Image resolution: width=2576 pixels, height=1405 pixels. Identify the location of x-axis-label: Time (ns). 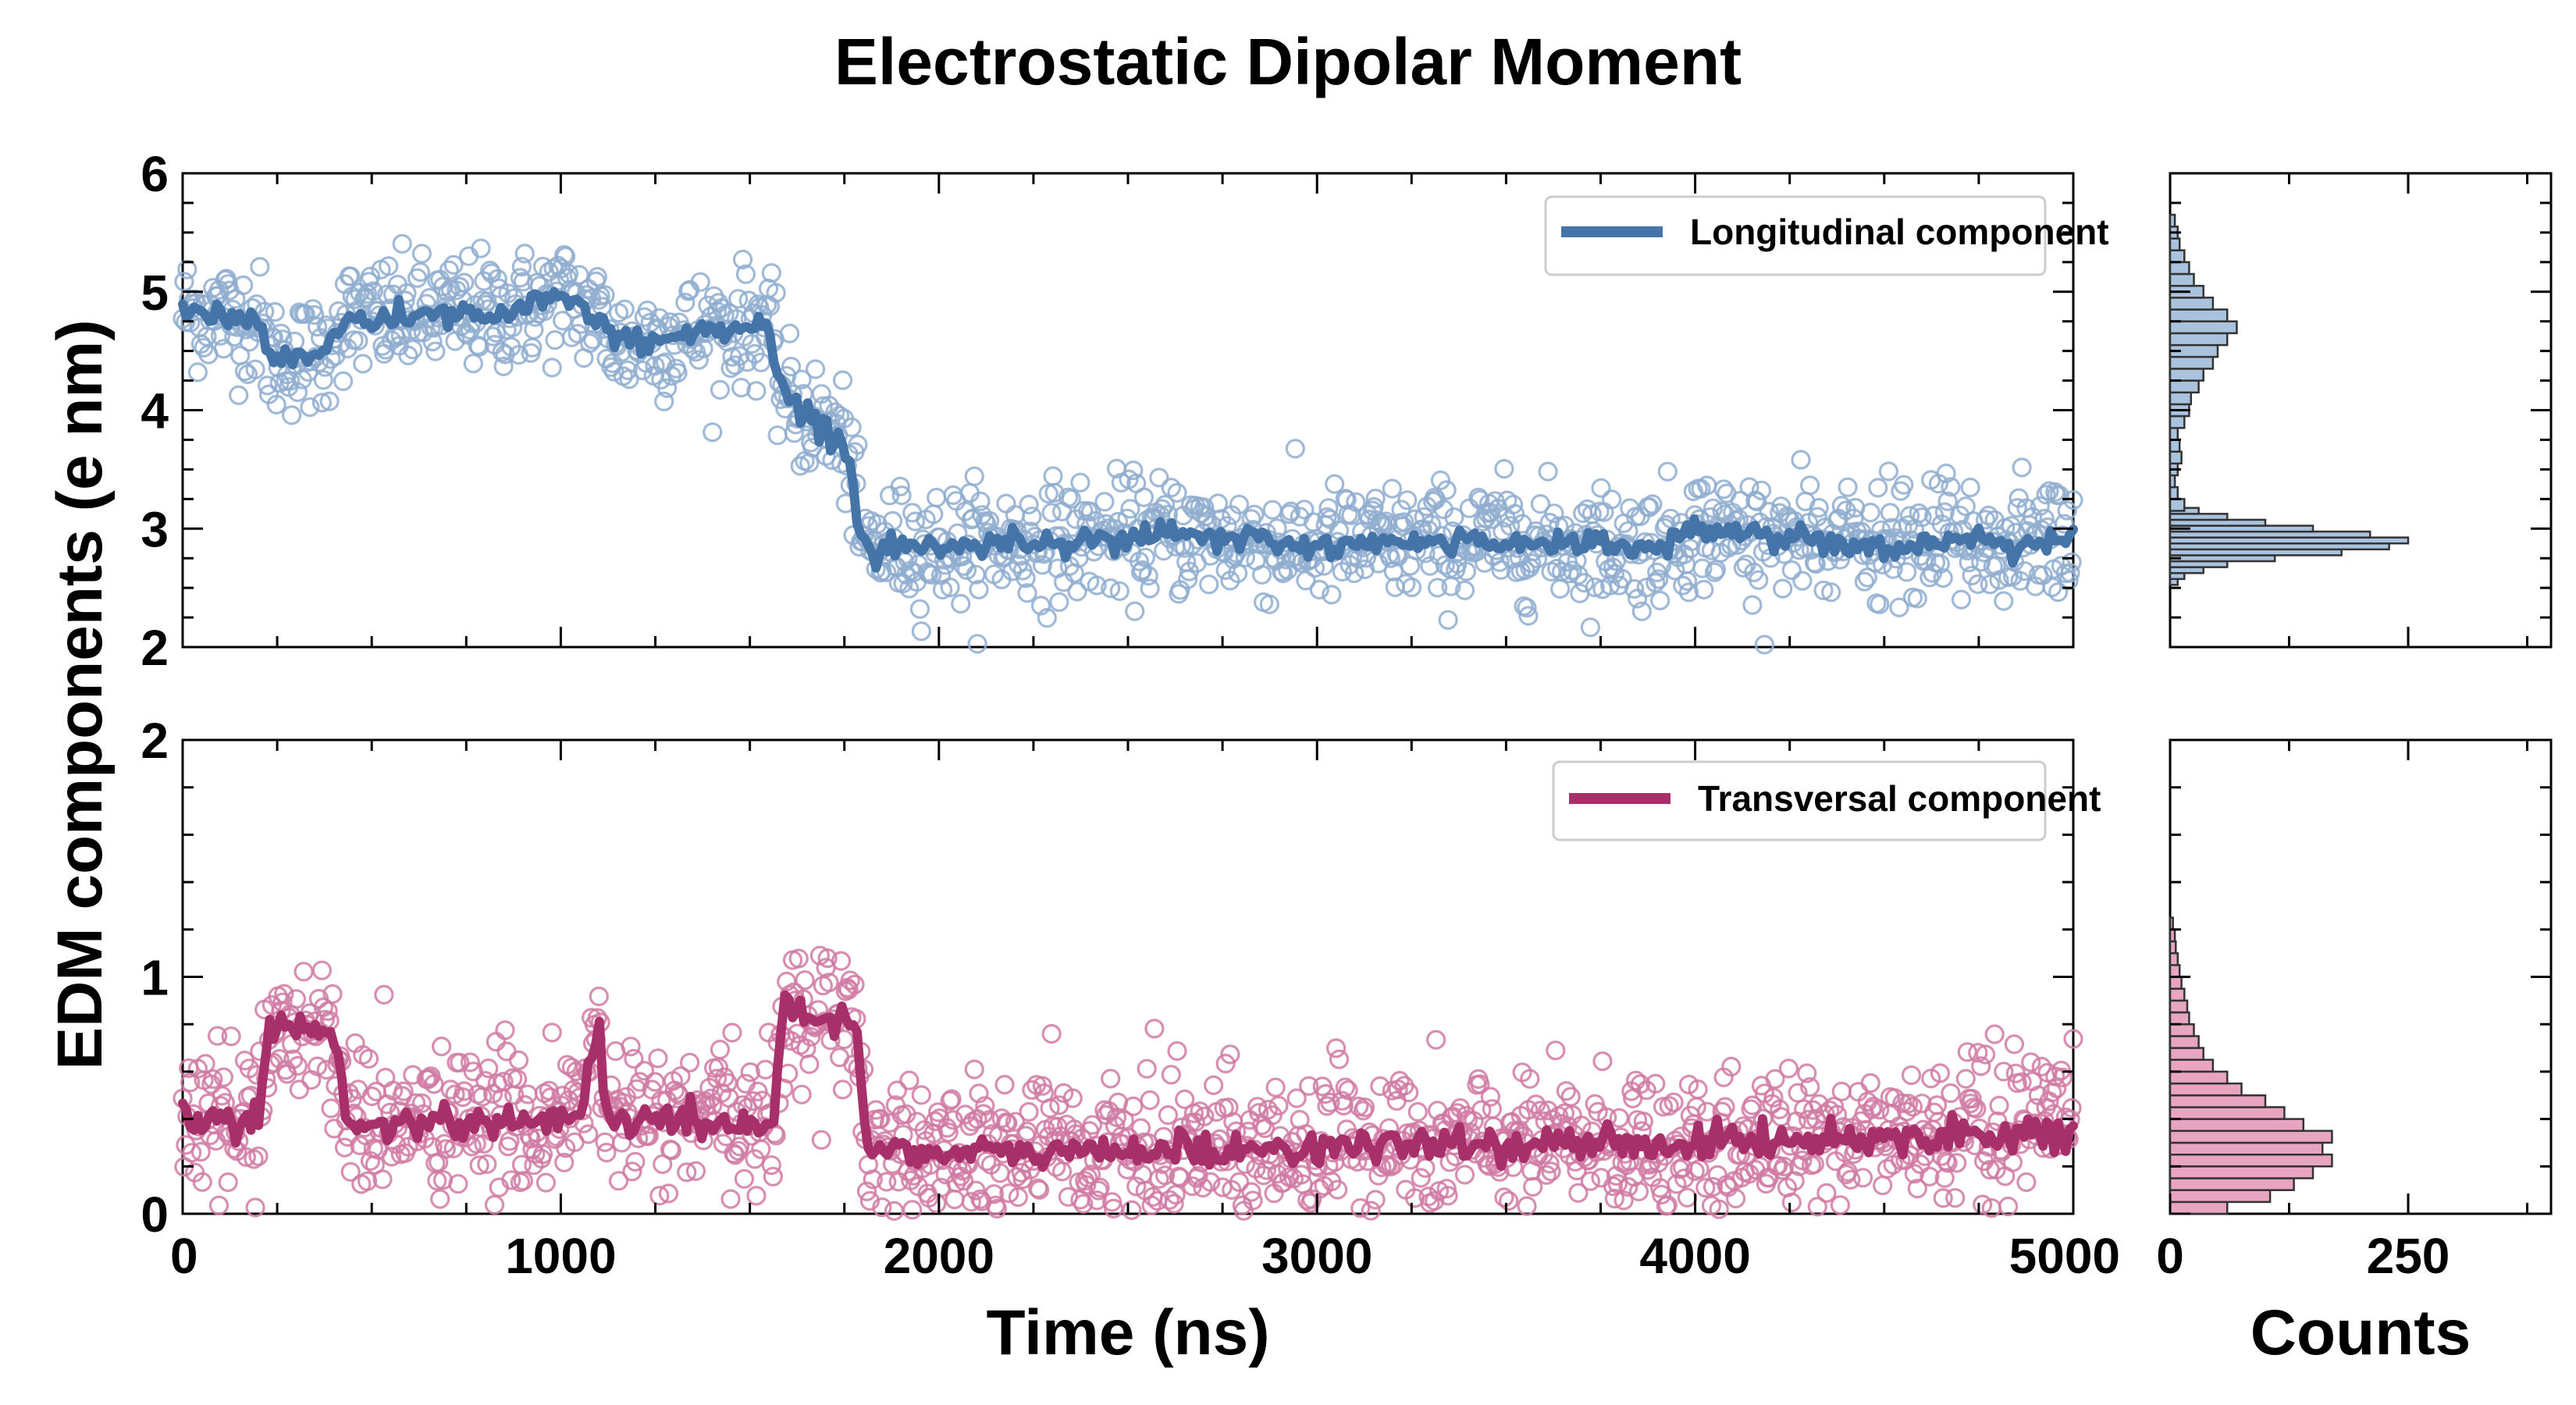
(1128, 1333).